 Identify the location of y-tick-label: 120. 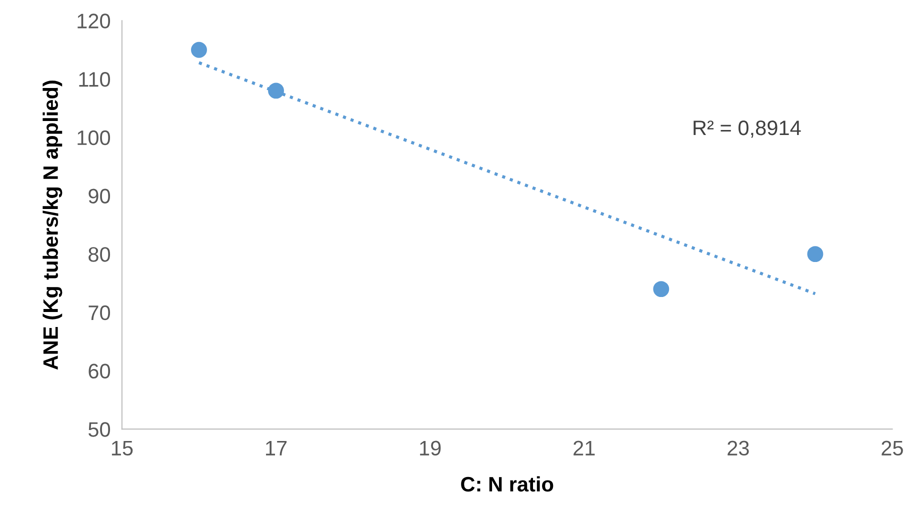
(94, 21).